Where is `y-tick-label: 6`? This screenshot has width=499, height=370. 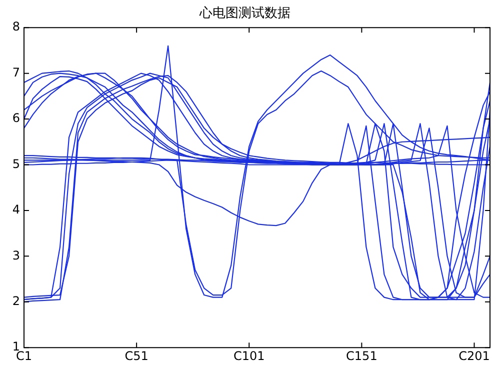
y-tick-label: 6 is located at coordinates (16, 118).